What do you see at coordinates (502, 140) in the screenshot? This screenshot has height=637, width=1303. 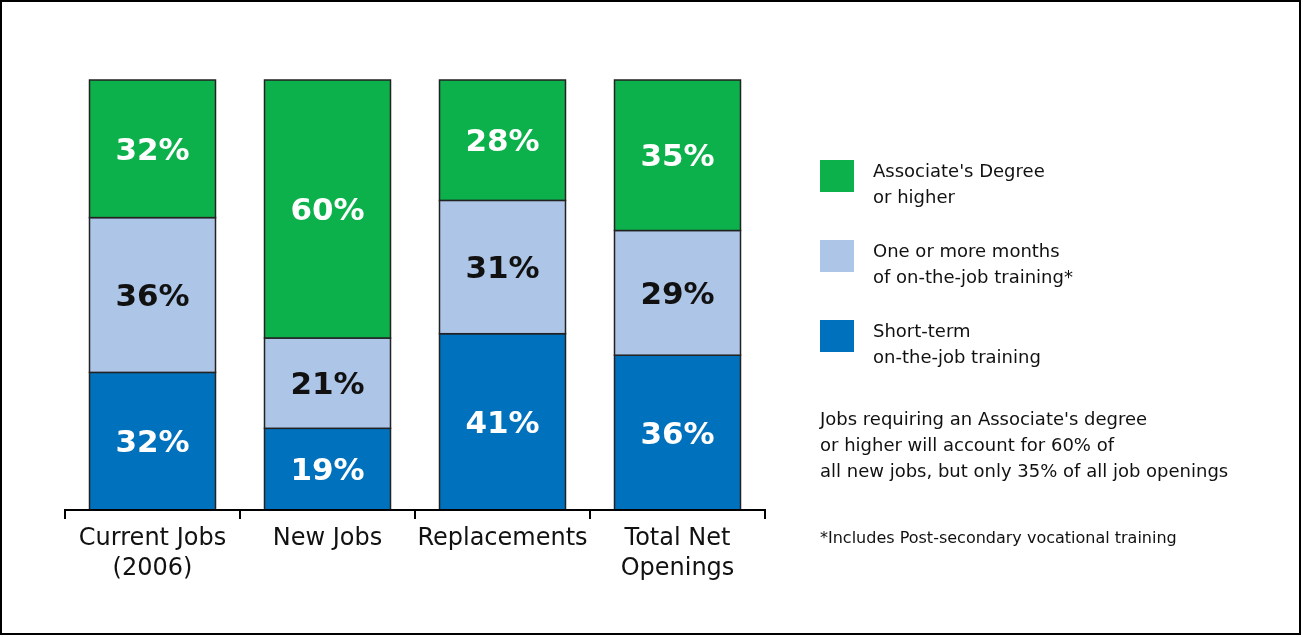 I see `data-label: 28%` at bounding box center [502, 140].